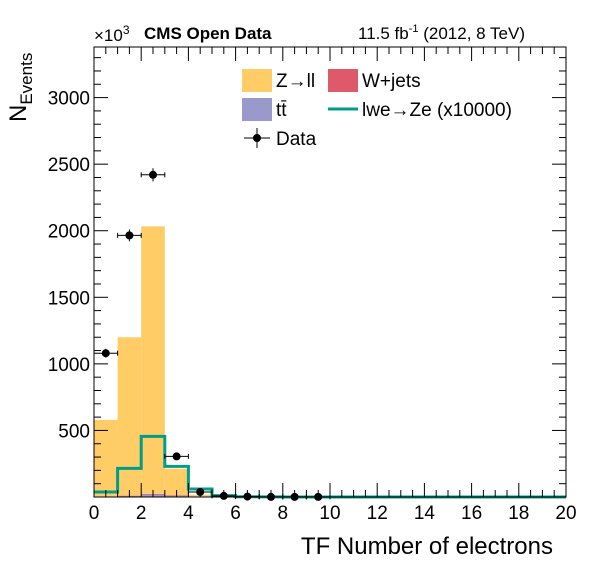 Image resolution: width=596 pixels, height=572 pixels. What do you see at coordinates (126, 30) in the screenshot?
I see `exponent-power: 3` at bounding box center [126, 30].